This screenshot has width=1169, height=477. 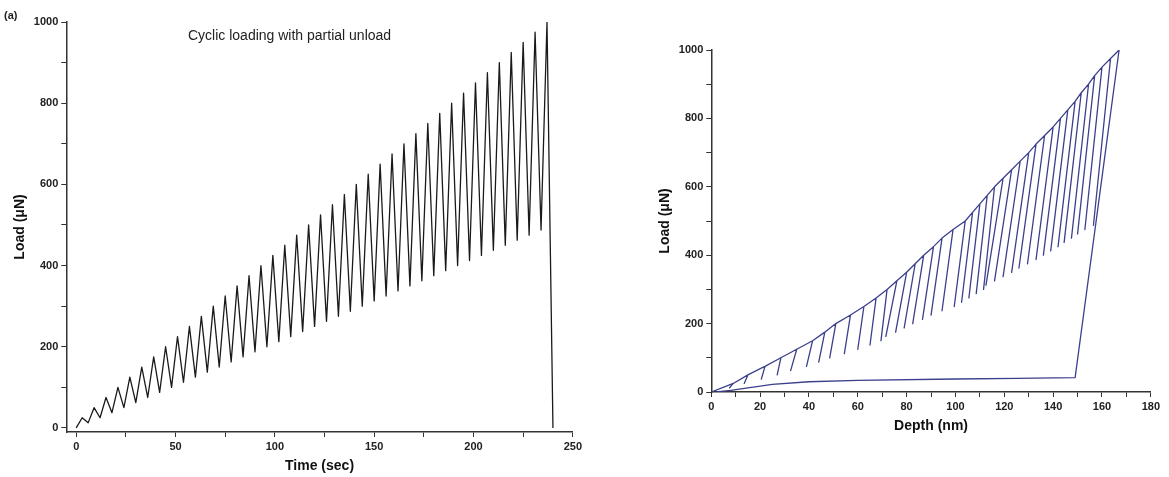 What do you see at coordinates (320, 465) in the screenshot?
I see `x-axis-title: Time (sec)` at bounding box center [320, 465].